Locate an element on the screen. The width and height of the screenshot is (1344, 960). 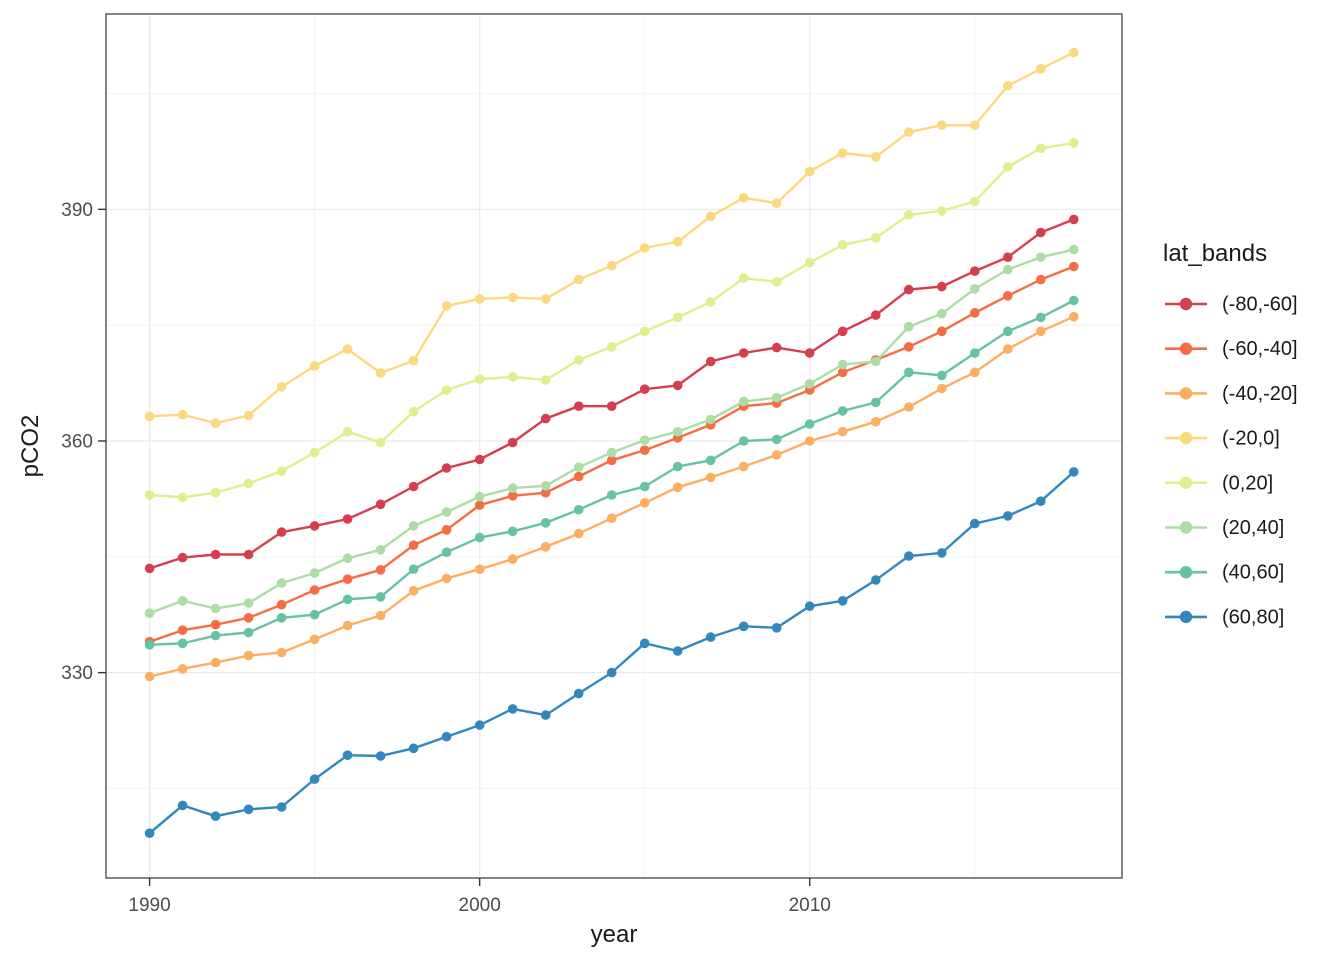
legend-label: (-80,-60] is located at coordinates (1260, 305).